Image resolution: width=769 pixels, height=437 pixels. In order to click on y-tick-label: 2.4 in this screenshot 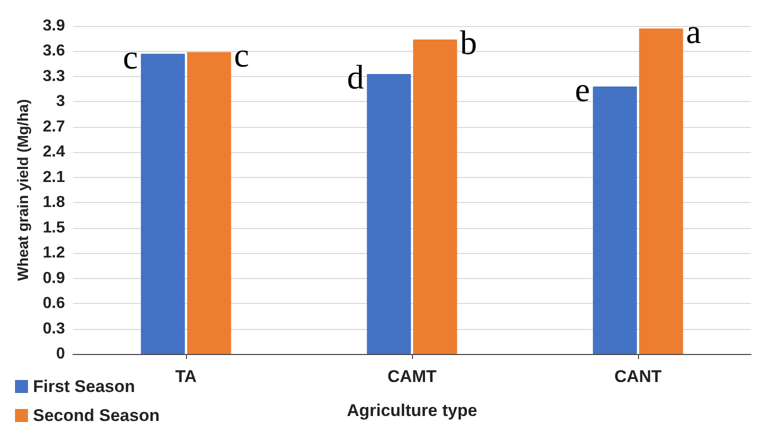, I will do `click(54, 152)`.